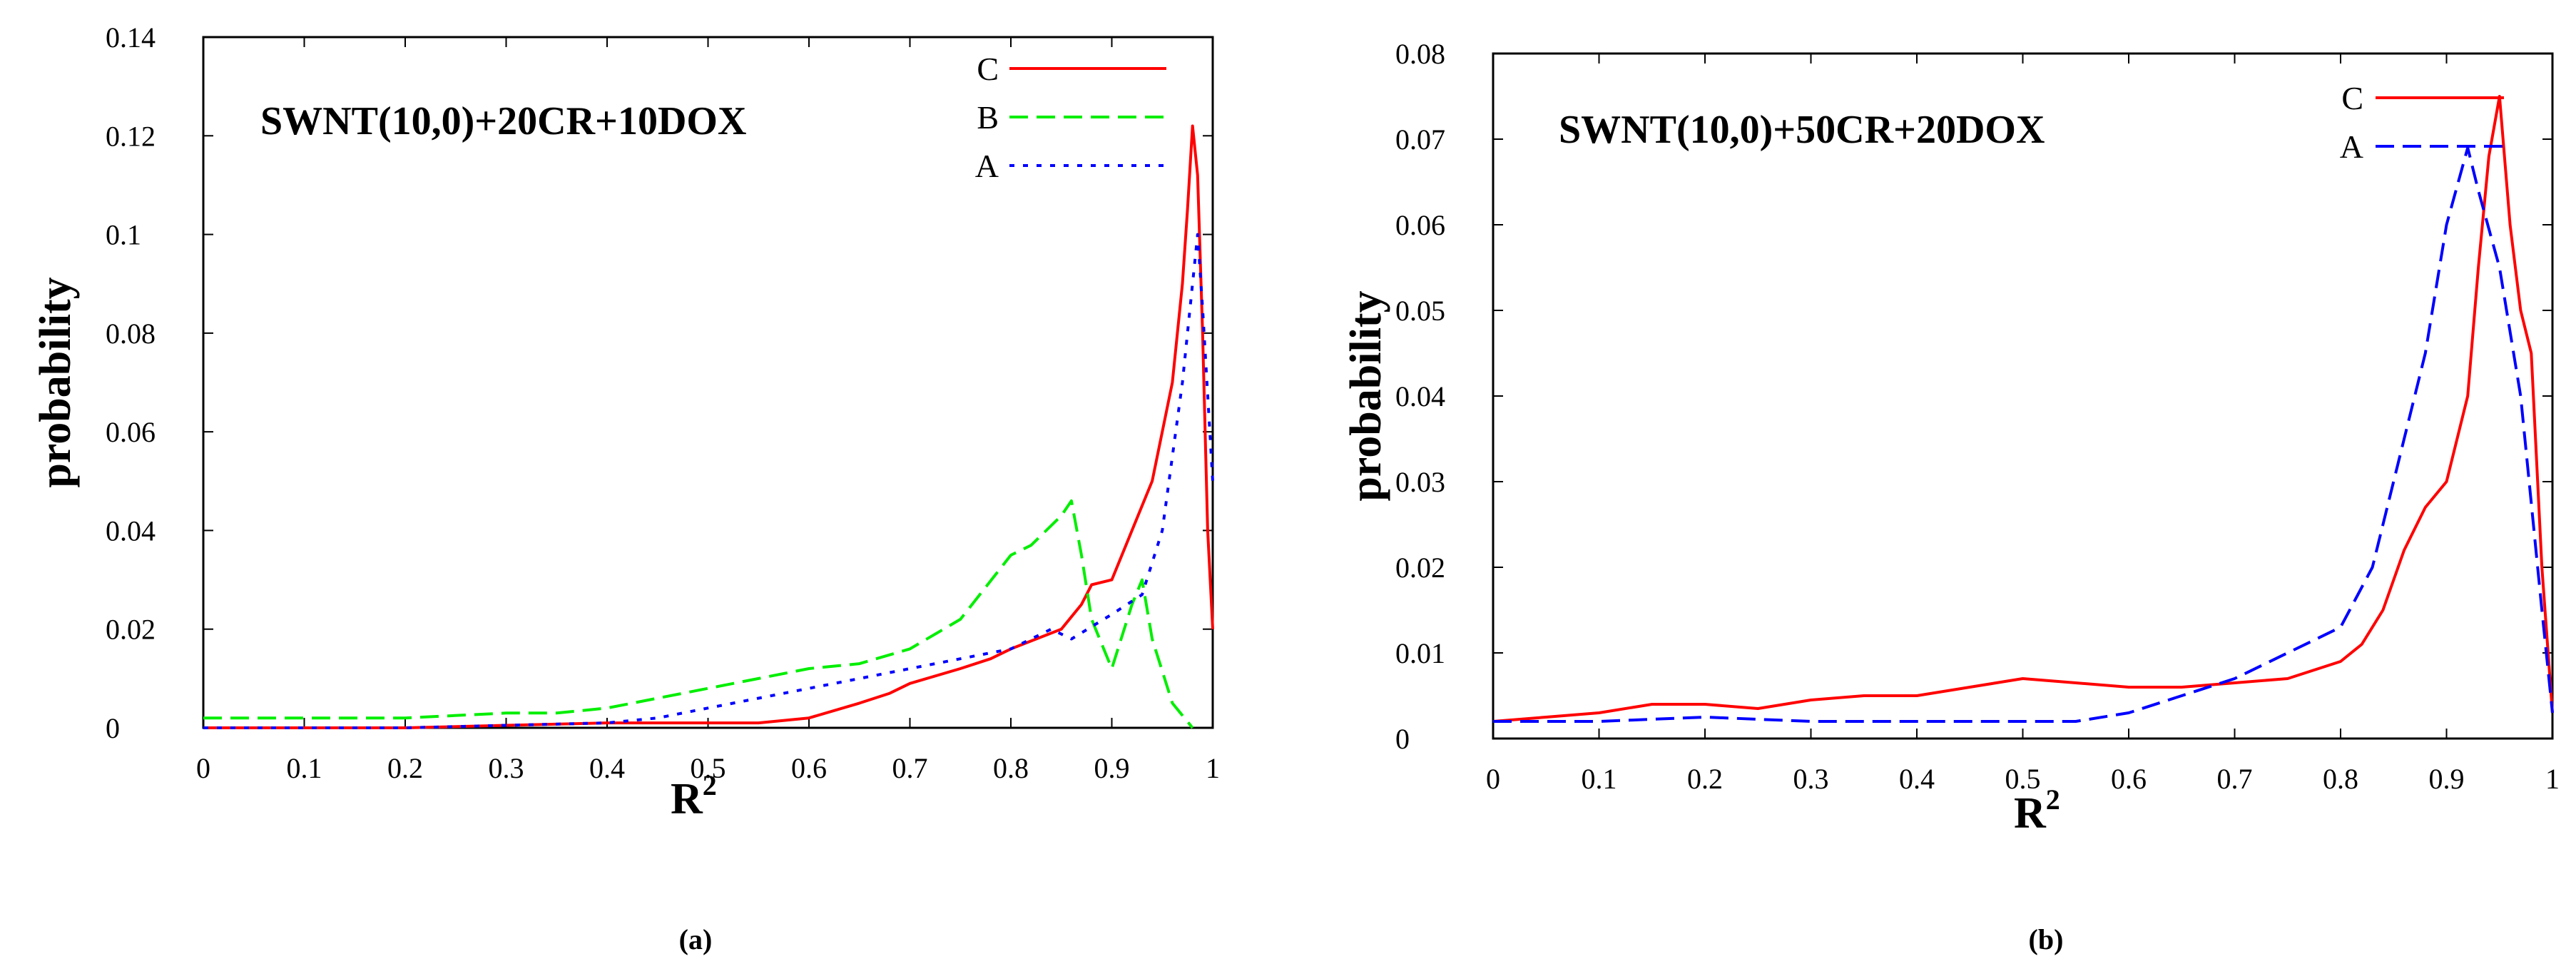 This screenshot has height=974, width=2576. What do you see at coordinates (2046, 939) in the screenshot?
I see `panel-caption-b: (b)` at bounding box center [2046, 939].